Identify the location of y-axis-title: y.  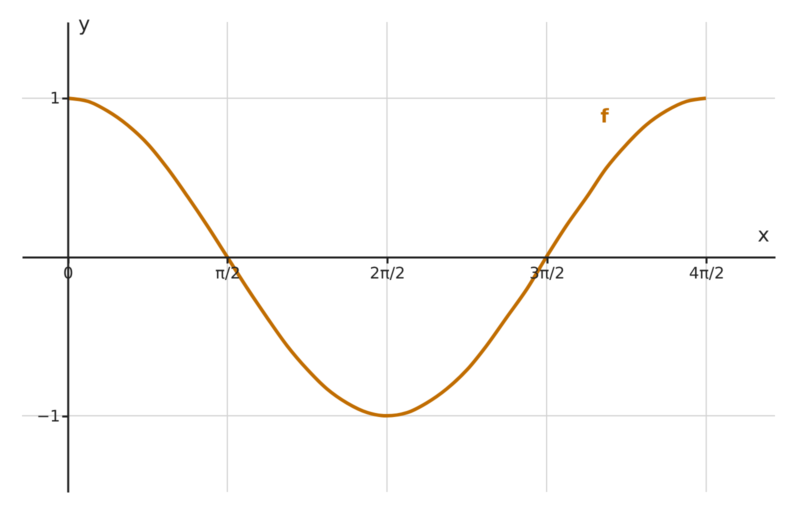
(84, 24).